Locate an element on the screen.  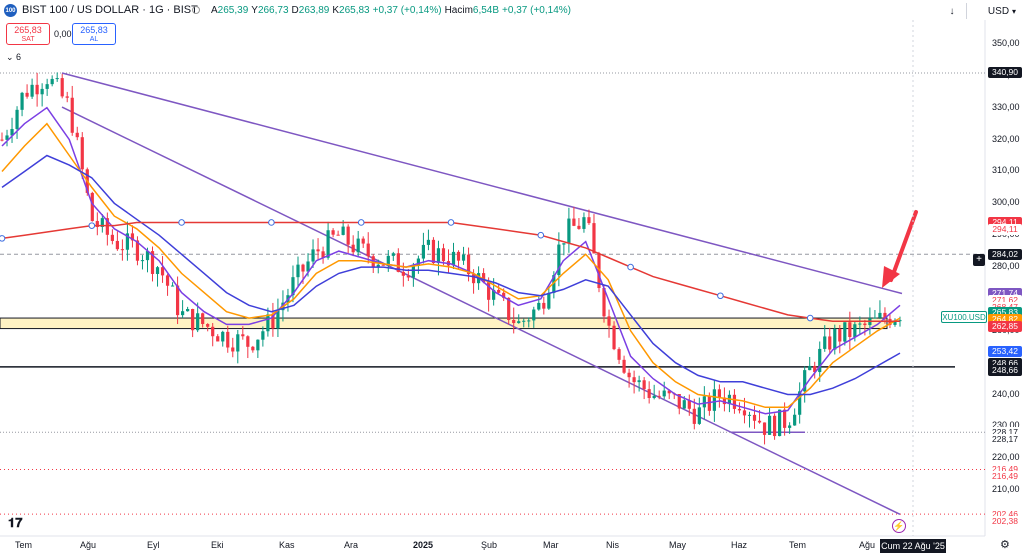
time-axis-label: Ağu is located at coordinates (88, 545).